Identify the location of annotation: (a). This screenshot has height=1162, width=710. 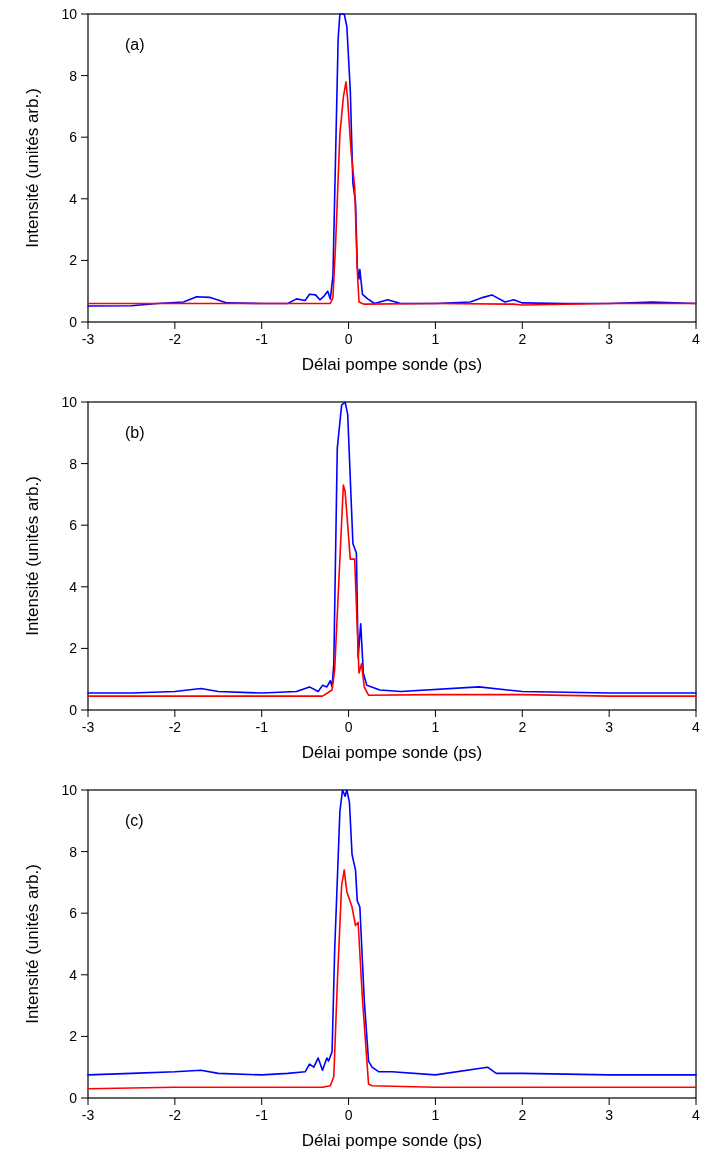
(135, 44).